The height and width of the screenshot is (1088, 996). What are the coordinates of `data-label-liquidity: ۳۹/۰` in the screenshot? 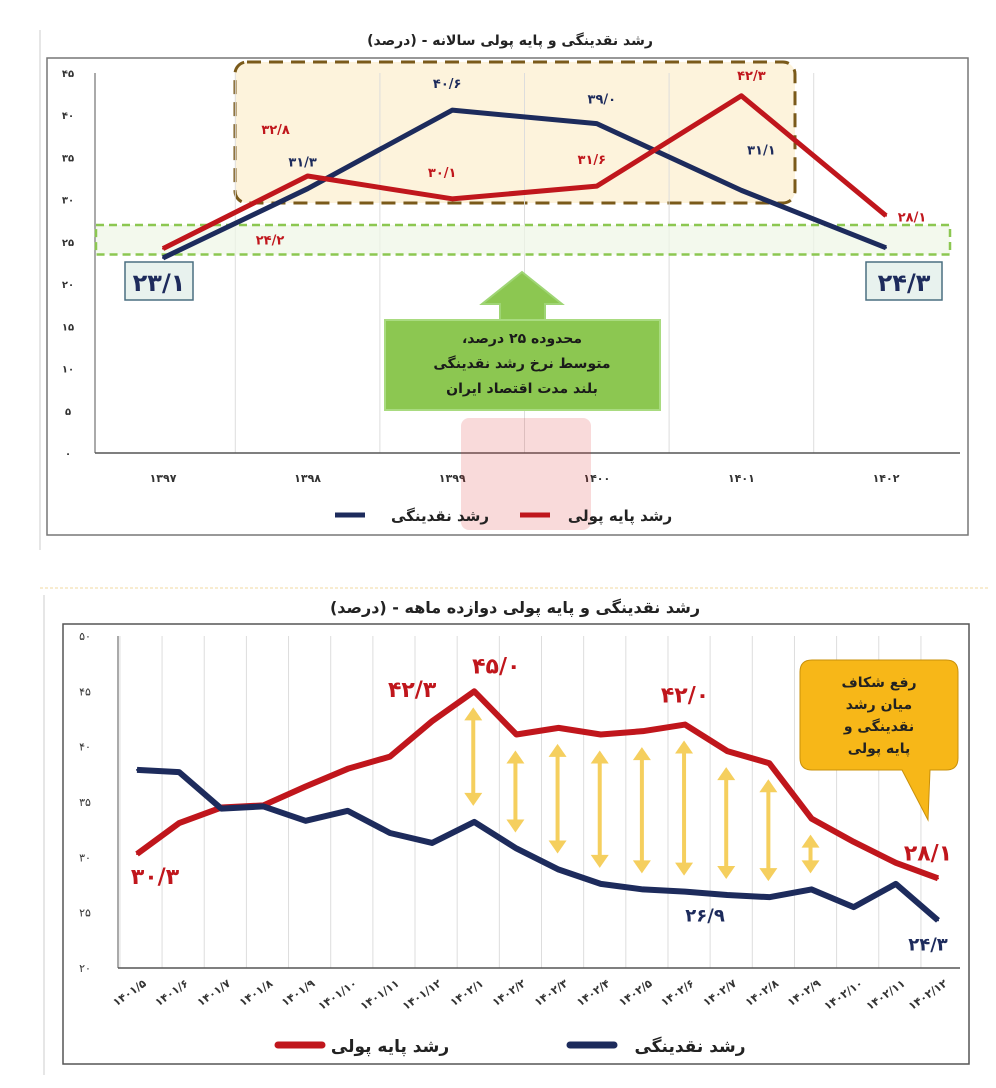 It's located at (602, 100).